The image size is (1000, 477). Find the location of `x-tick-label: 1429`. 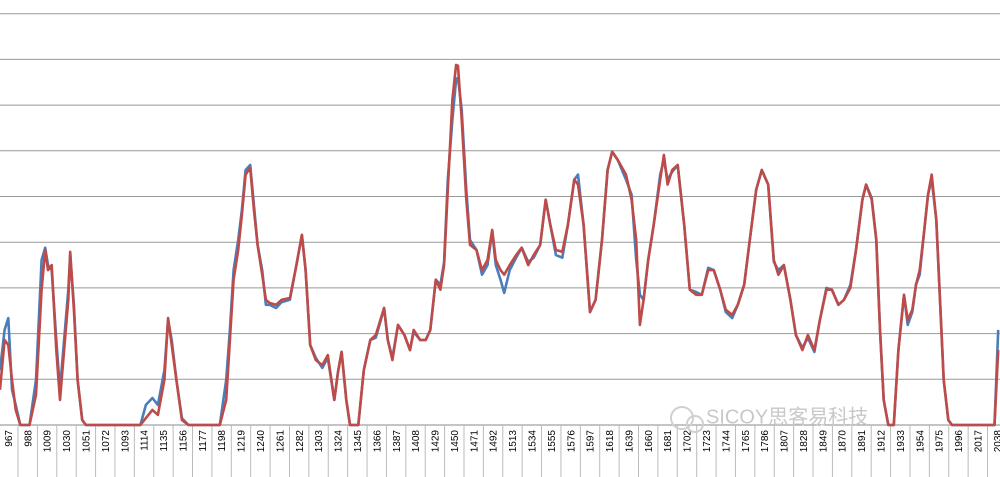

x-tick-label: 1429 is located at coordinates (436, 441).